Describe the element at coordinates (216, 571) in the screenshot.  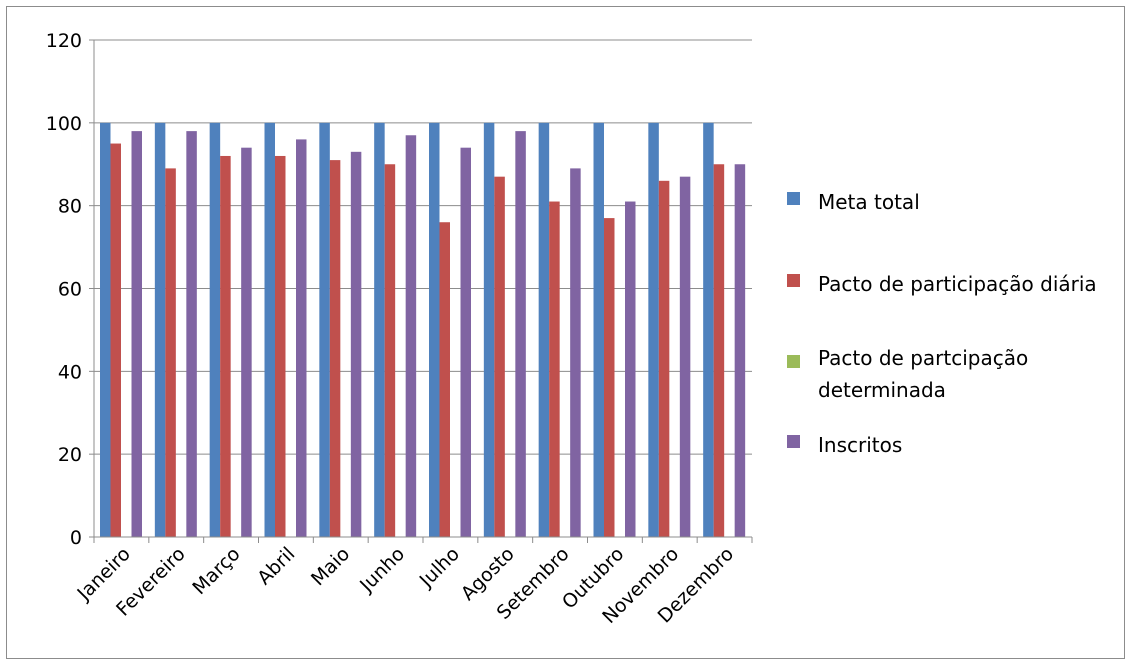
I see `x-tick-label: Março` at that location.